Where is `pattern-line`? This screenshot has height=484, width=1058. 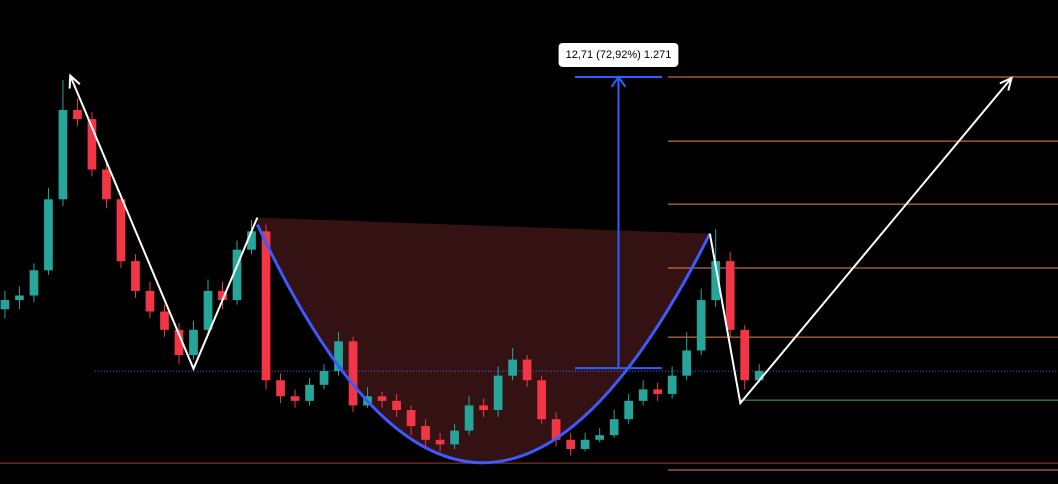 pattern-line is located at coordinates (164, 223).